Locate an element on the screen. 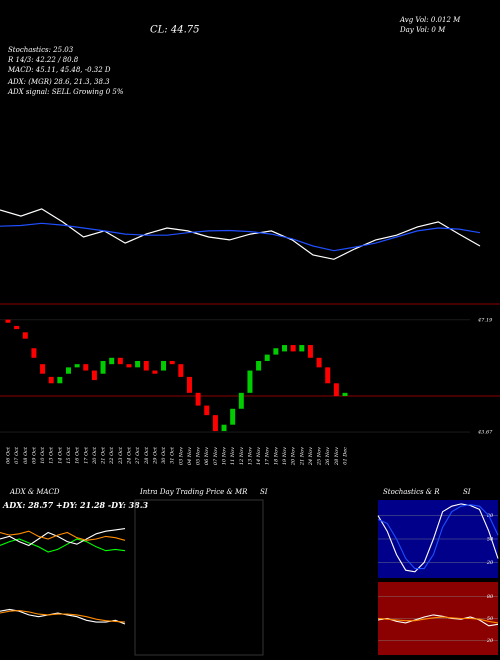 Image resolution: width=500 pixels, height=660 pixels. x-tick-label: 11 Nov is located at coordinates (233, 456).